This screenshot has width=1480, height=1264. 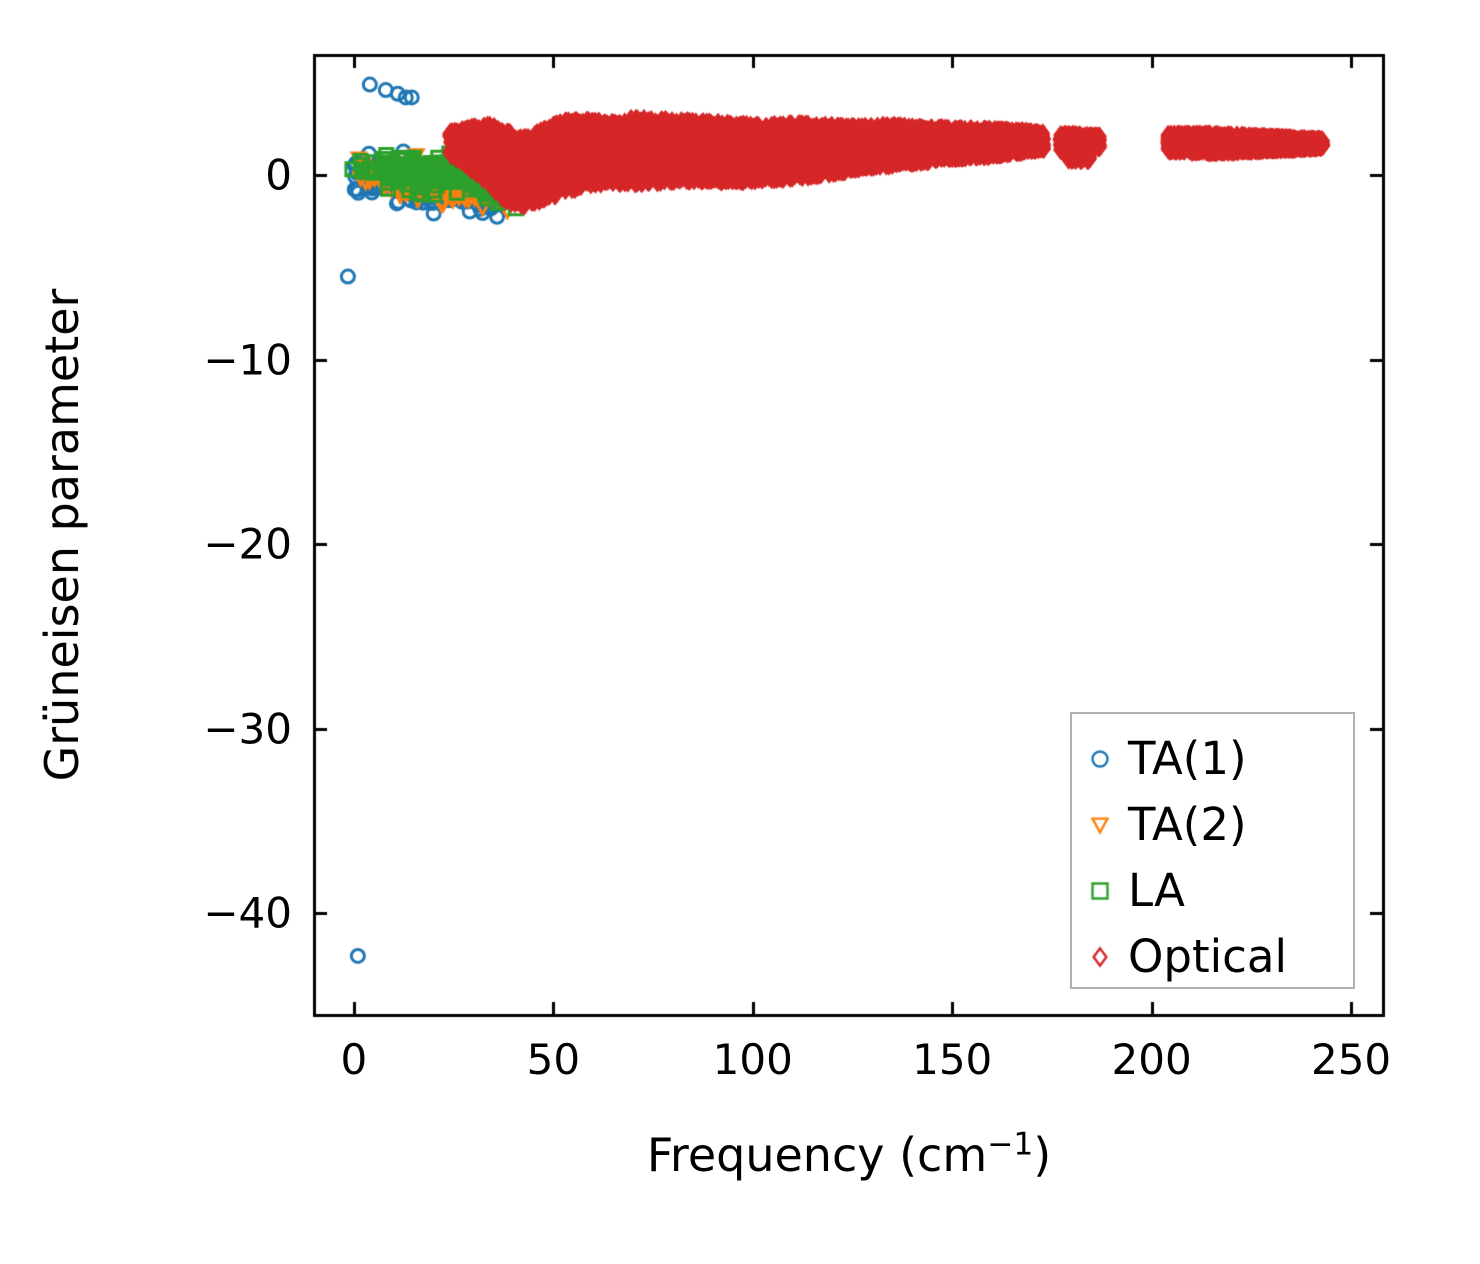 I want to click on y-tick-label: −40, so click(x=247, y=913).